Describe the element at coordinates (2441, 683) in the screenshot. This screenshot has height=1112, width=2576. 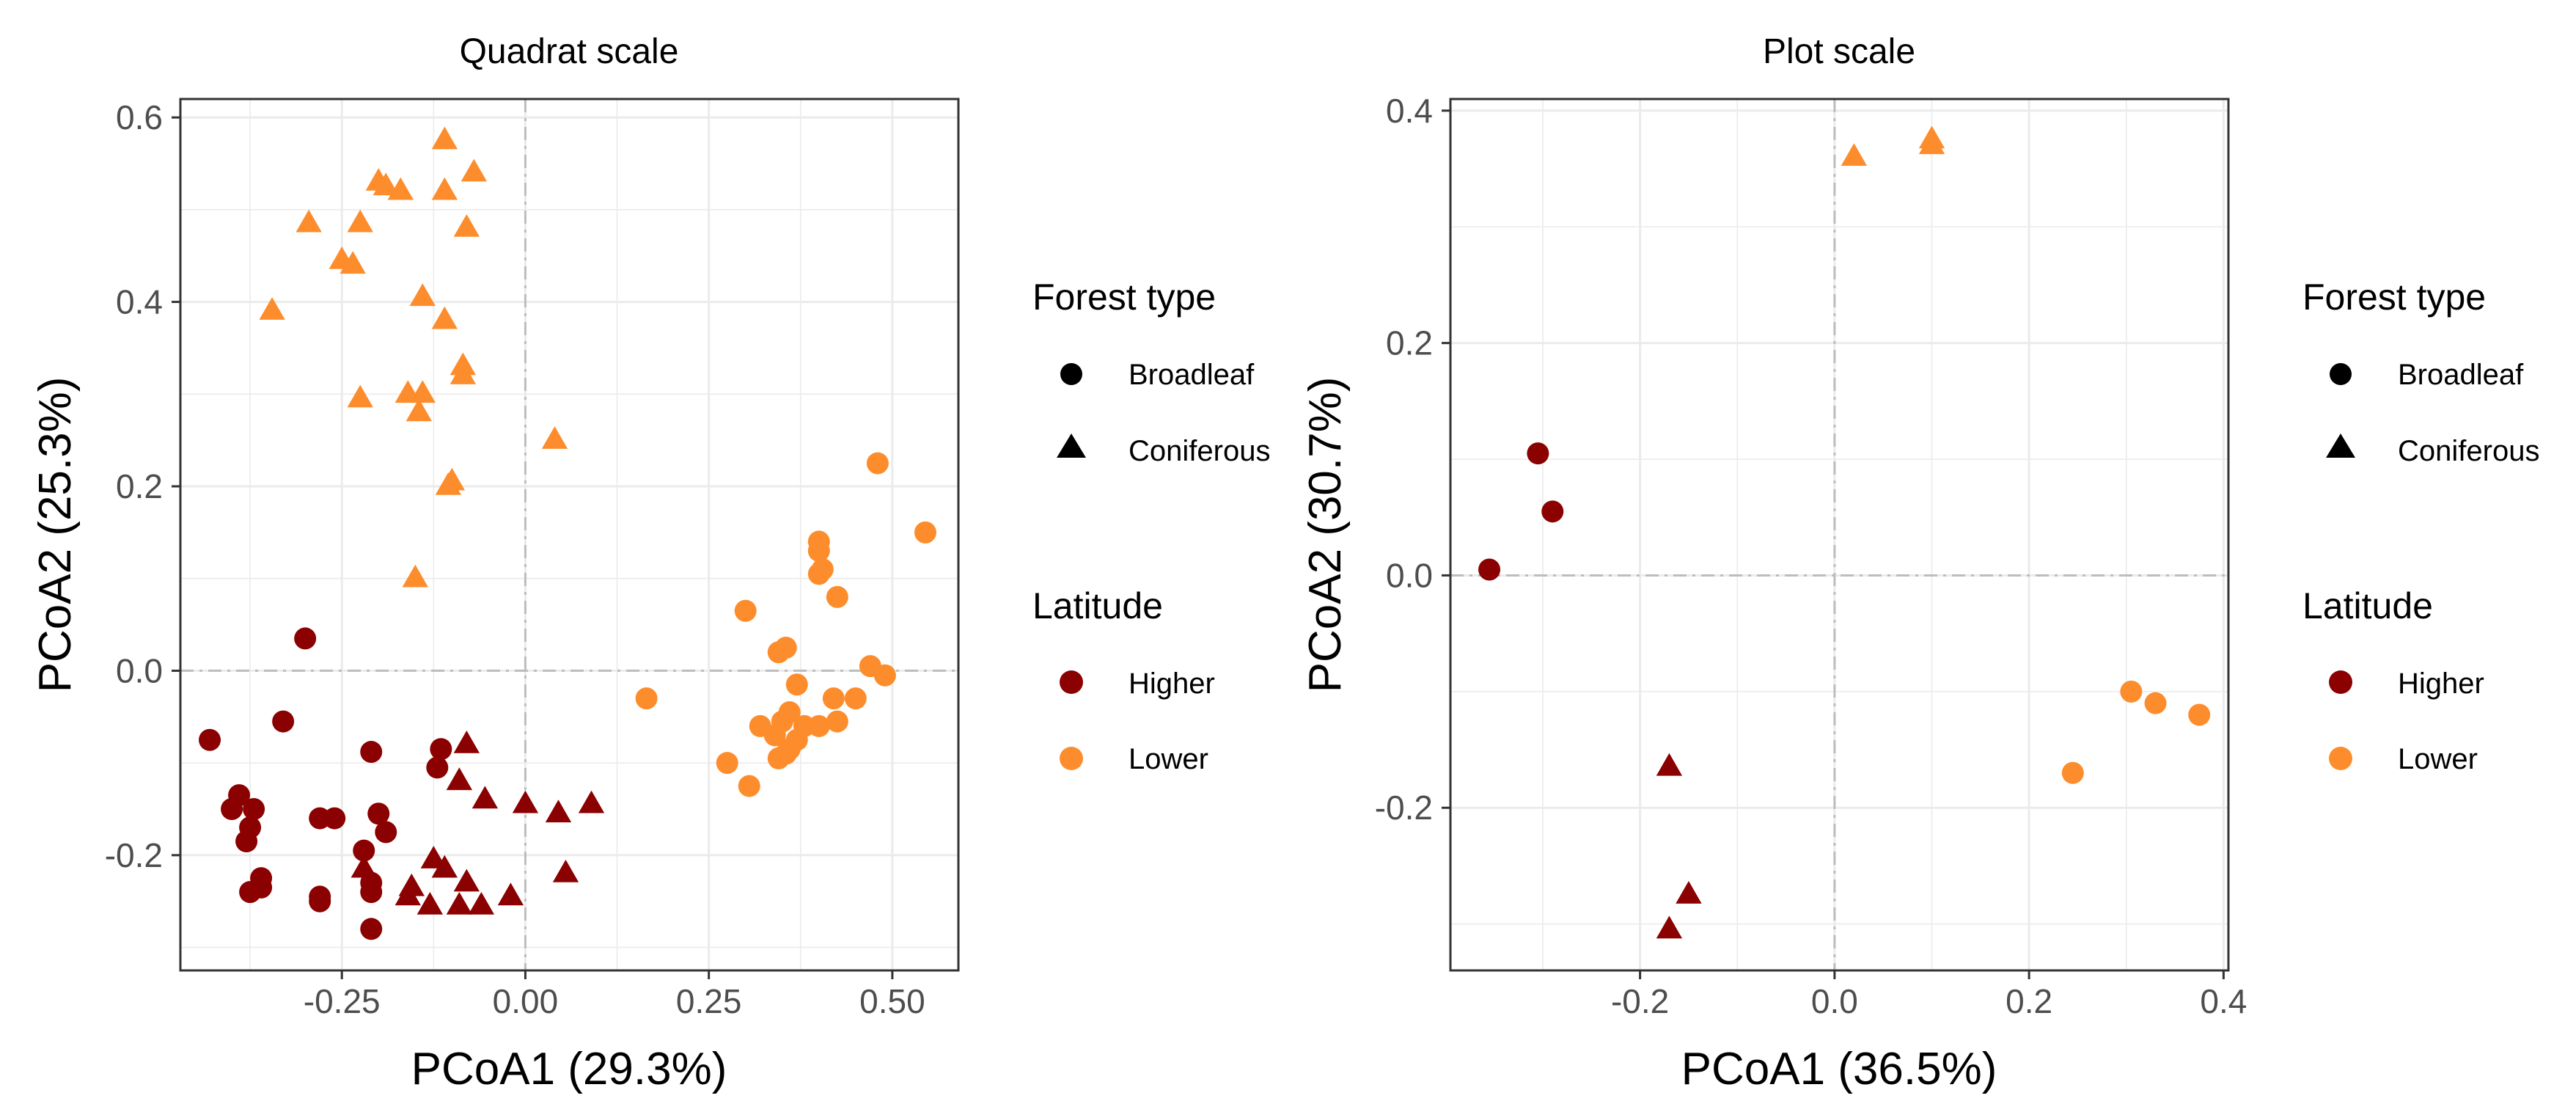
I see `legend-higher-label: Higher` at that location.